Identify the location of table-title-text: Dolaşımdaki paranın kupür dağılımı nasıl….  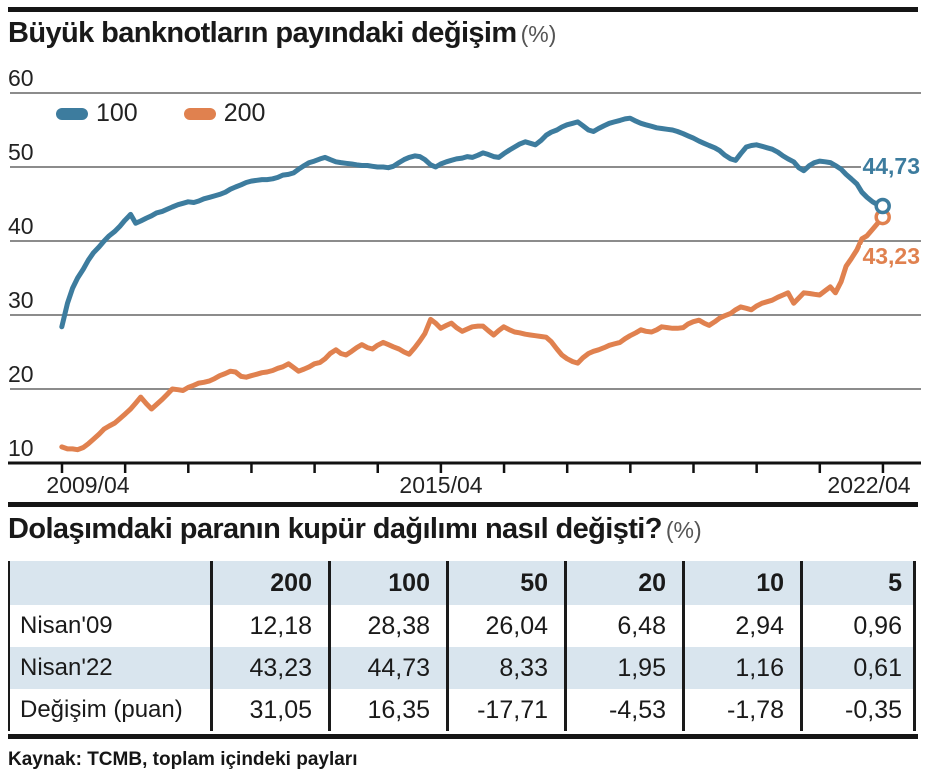
(335, 529).